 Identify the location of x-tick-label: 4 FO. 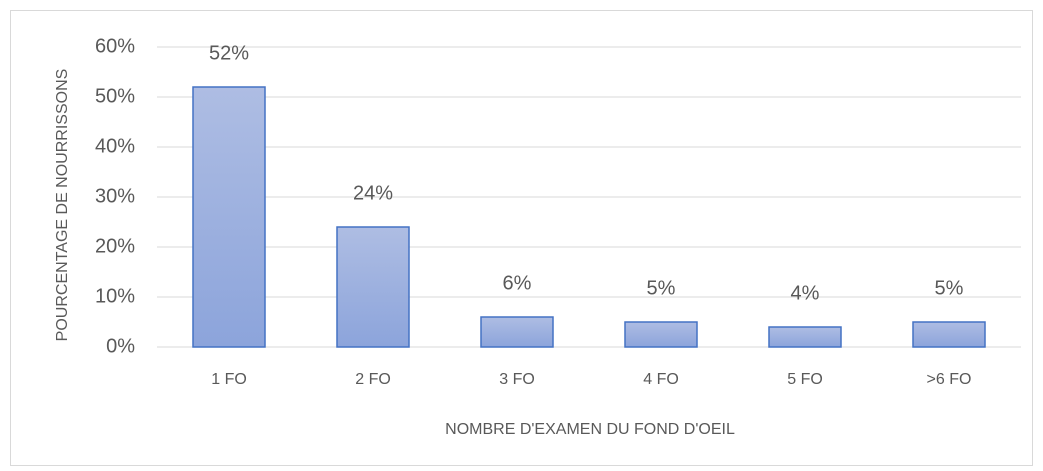
(661, 379).